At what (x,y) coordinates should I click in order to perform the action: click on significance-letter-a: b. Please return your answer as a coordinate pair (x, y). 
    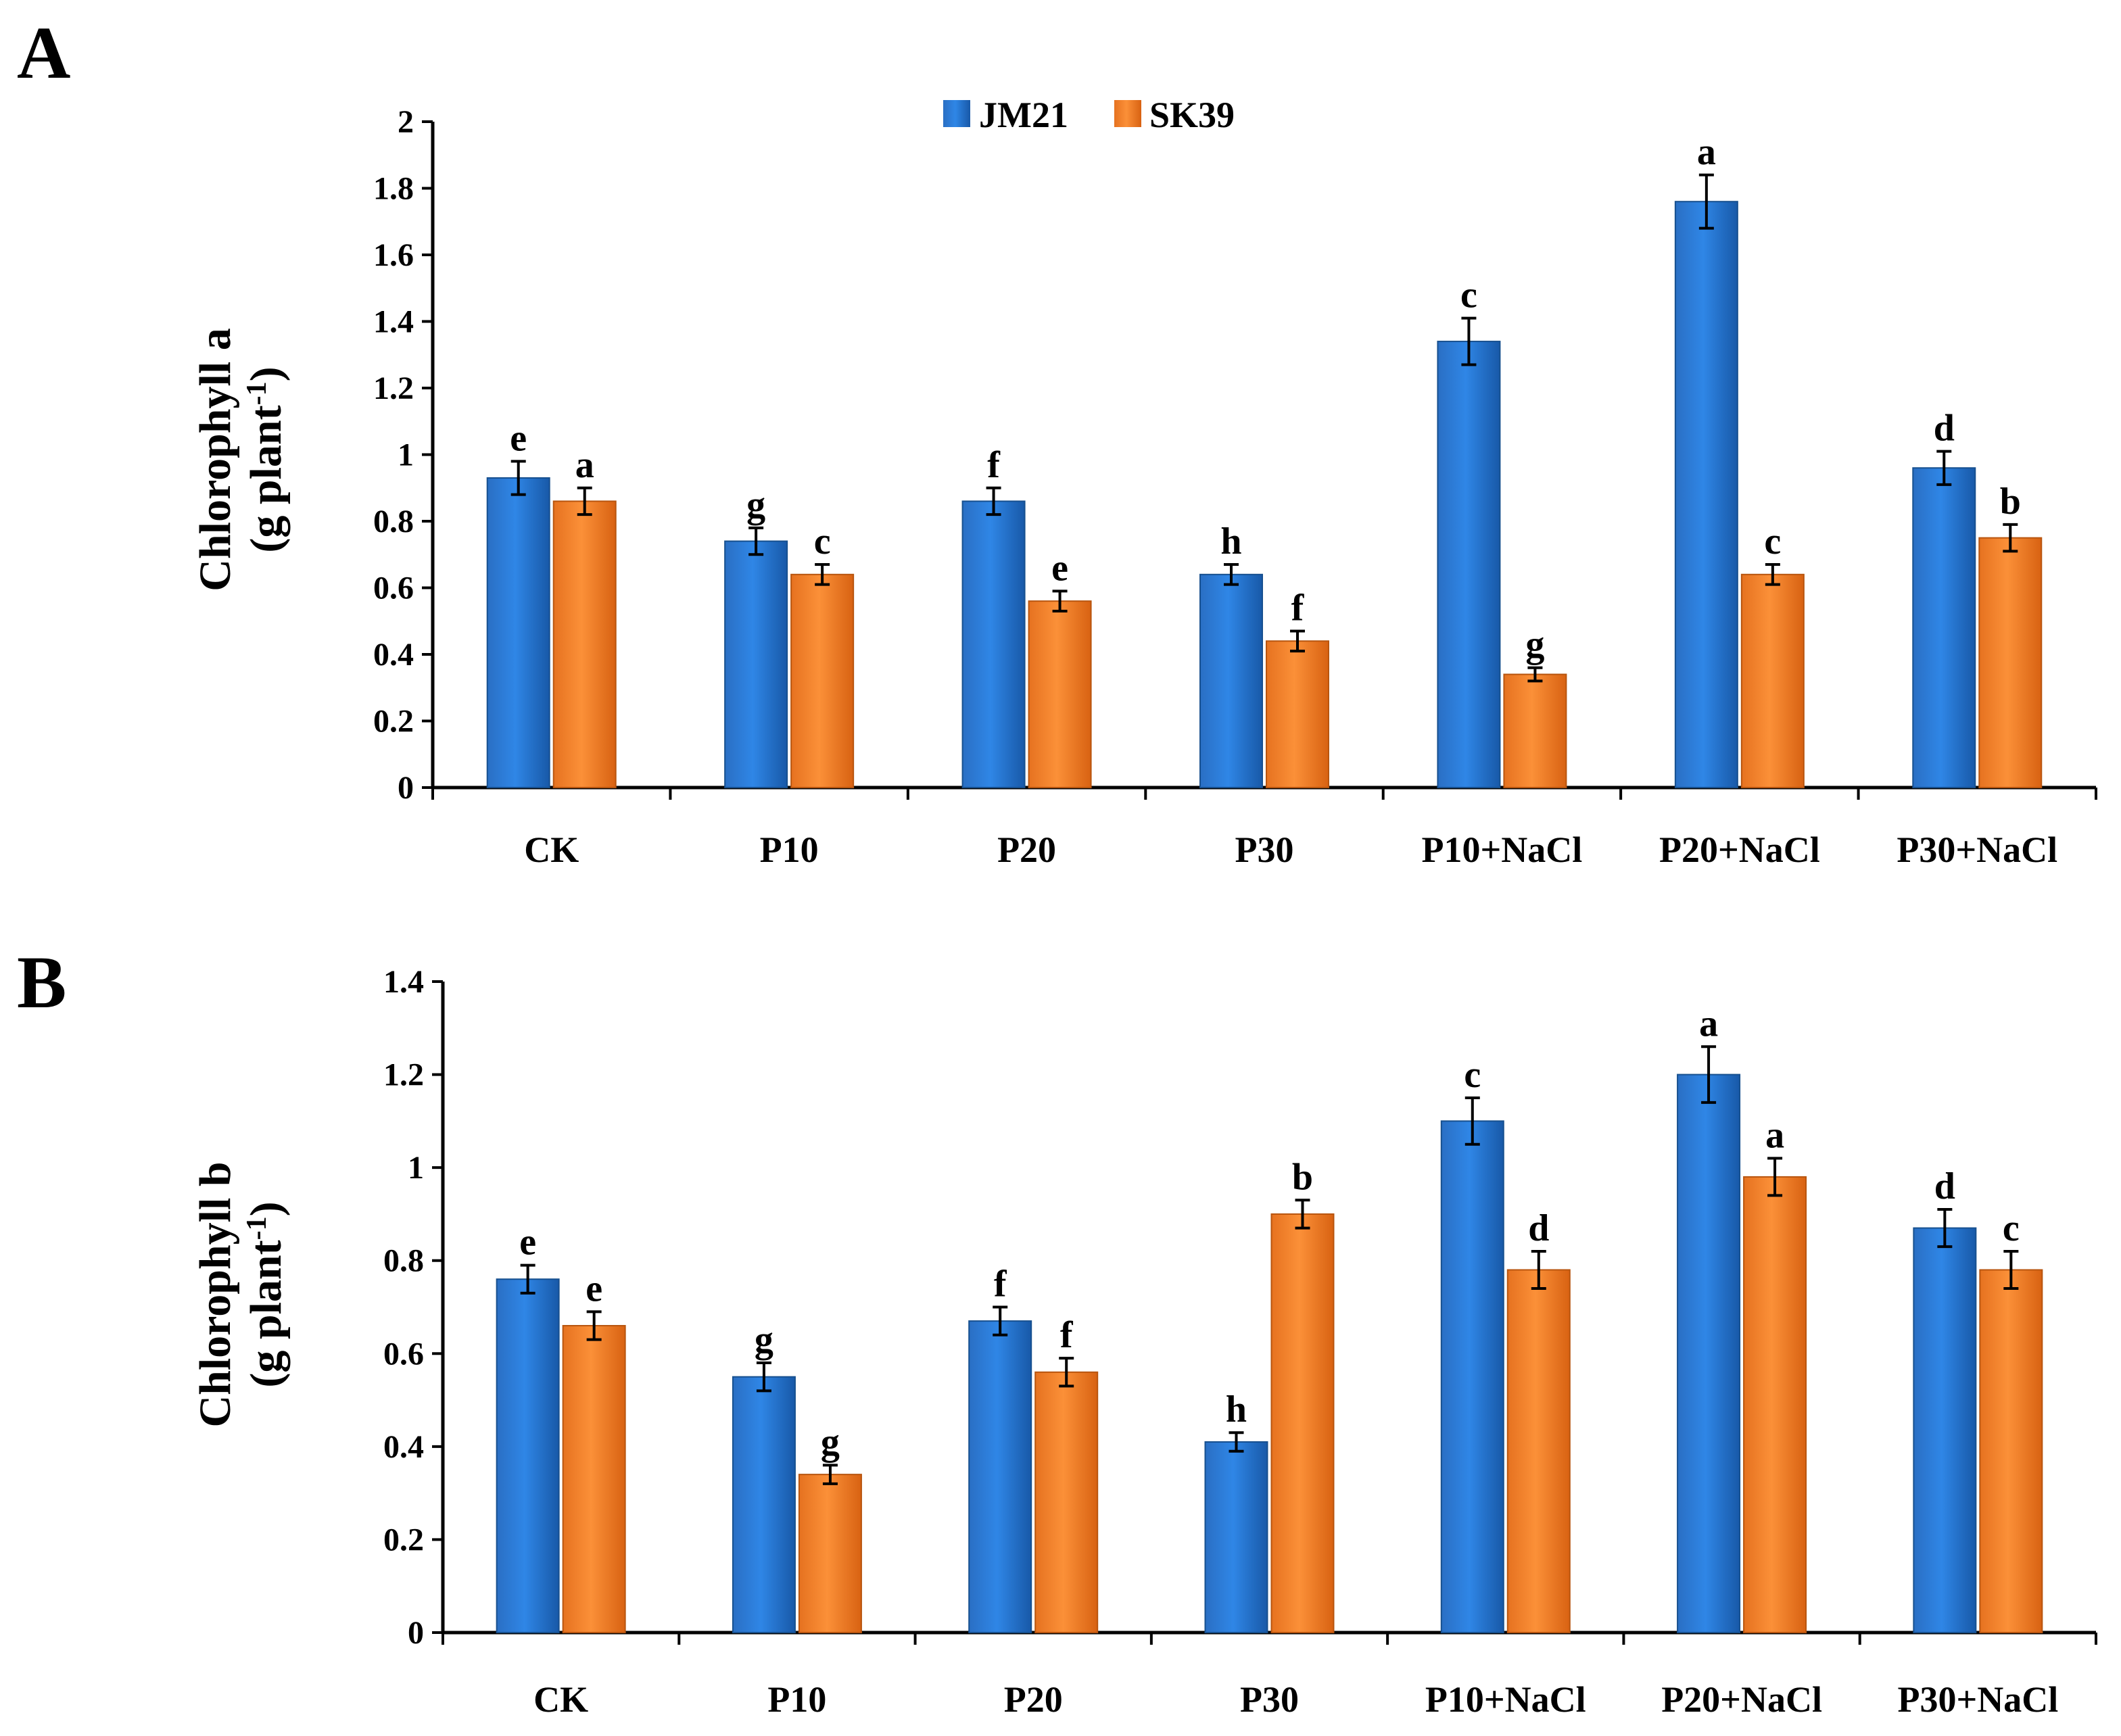
    Looking at the image, I should click on (2010, 502).